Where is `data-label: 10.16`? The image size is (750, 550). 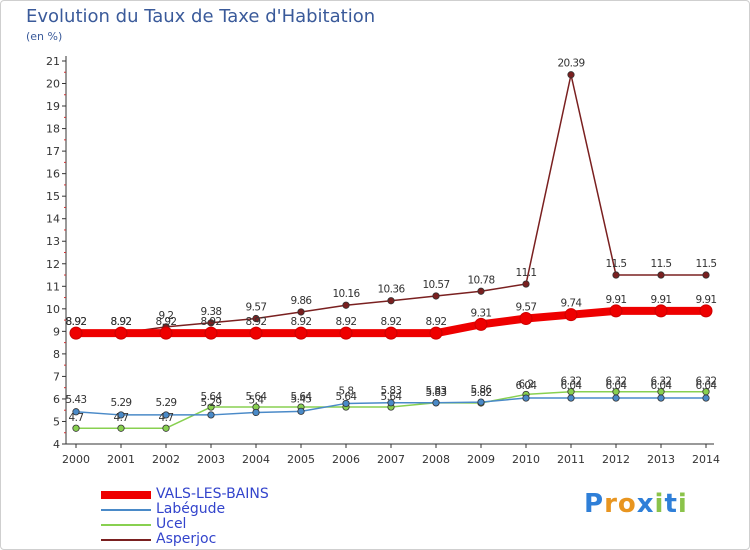
data-label: 10.16 is located at coordinates (346, 294).